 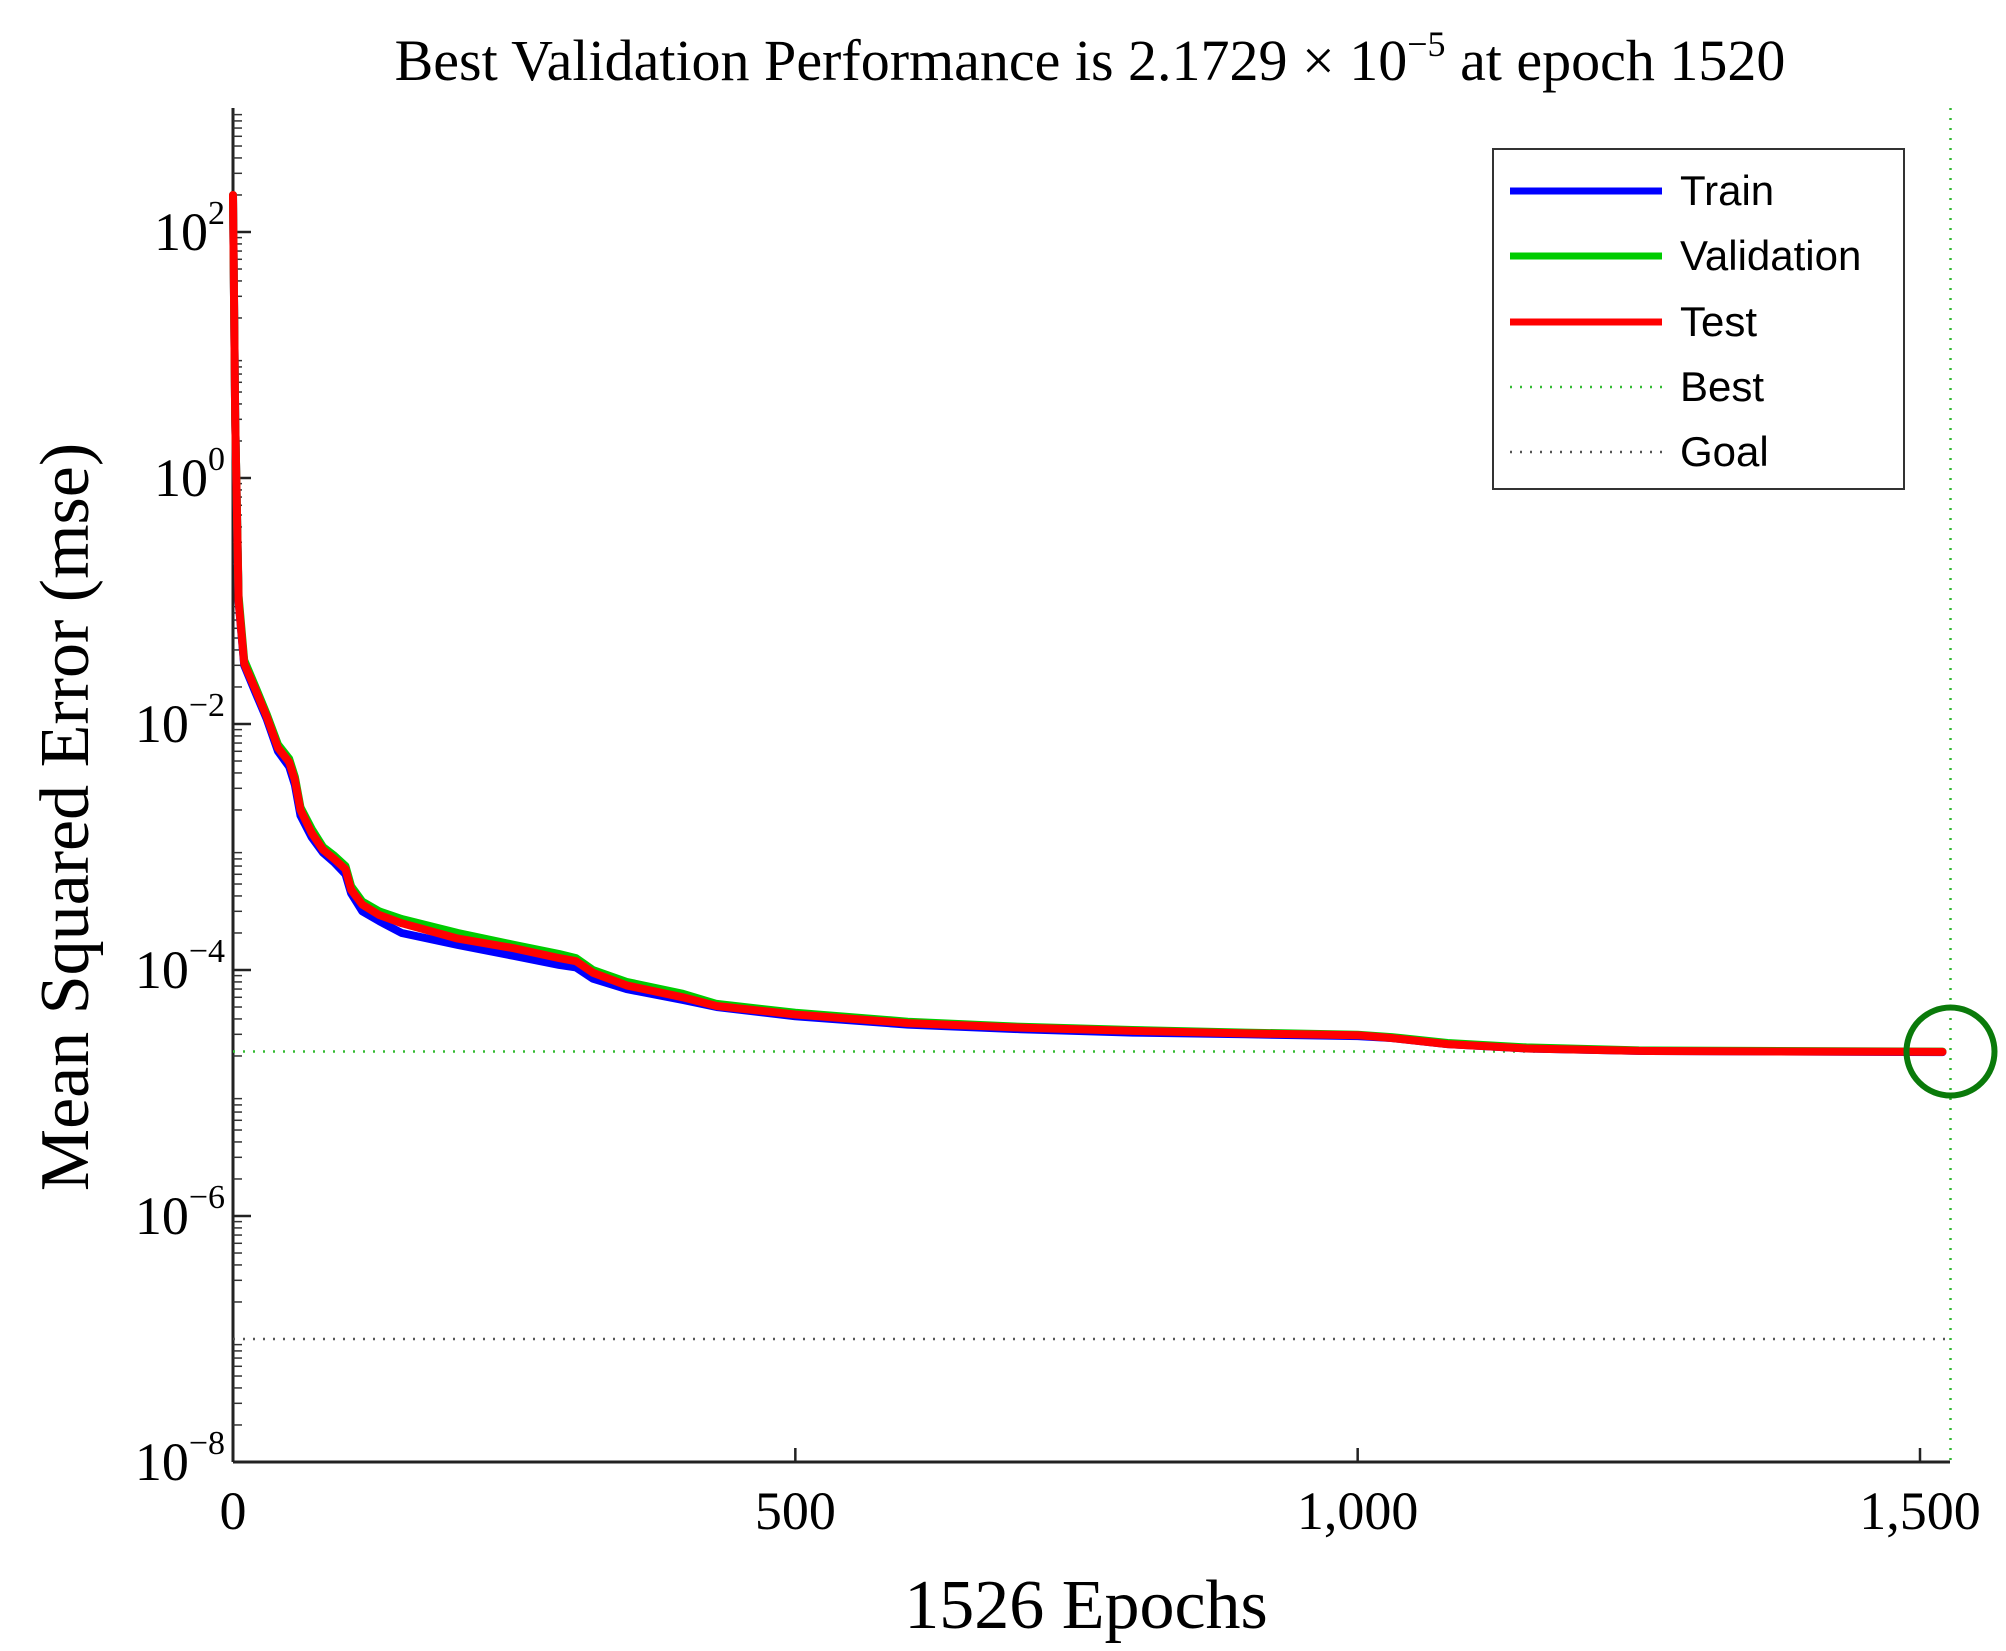 I want to click on legend: Train Validation Test Best Goal, so click(x=1698, y=319).